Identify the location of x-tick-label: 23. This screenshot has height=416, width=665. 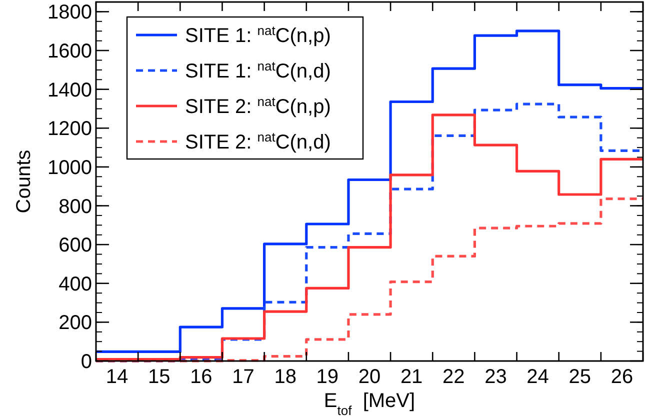
(495, 377).